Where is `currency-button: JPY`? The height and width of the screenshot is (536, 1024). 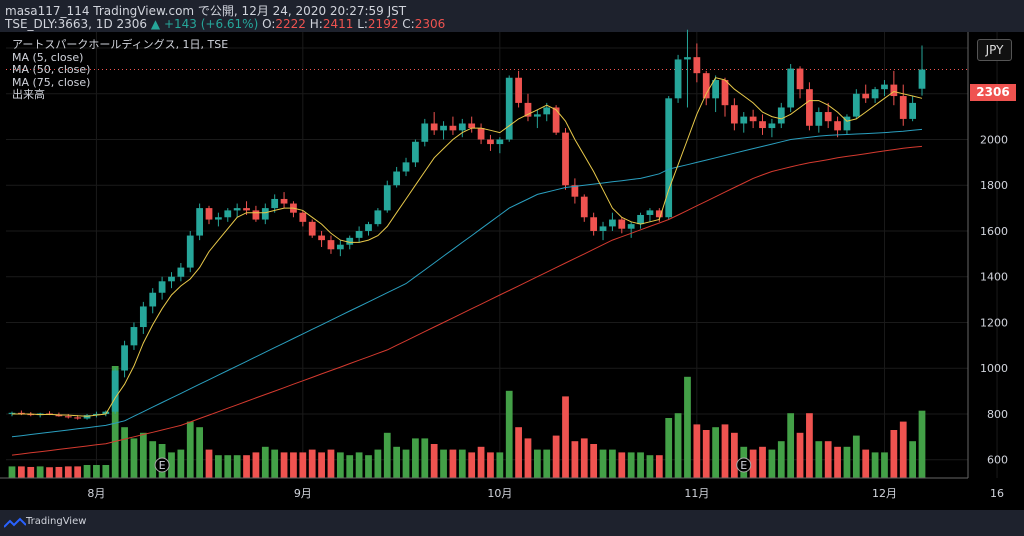
currency-button: JPY is located at coordinates (994, 50).